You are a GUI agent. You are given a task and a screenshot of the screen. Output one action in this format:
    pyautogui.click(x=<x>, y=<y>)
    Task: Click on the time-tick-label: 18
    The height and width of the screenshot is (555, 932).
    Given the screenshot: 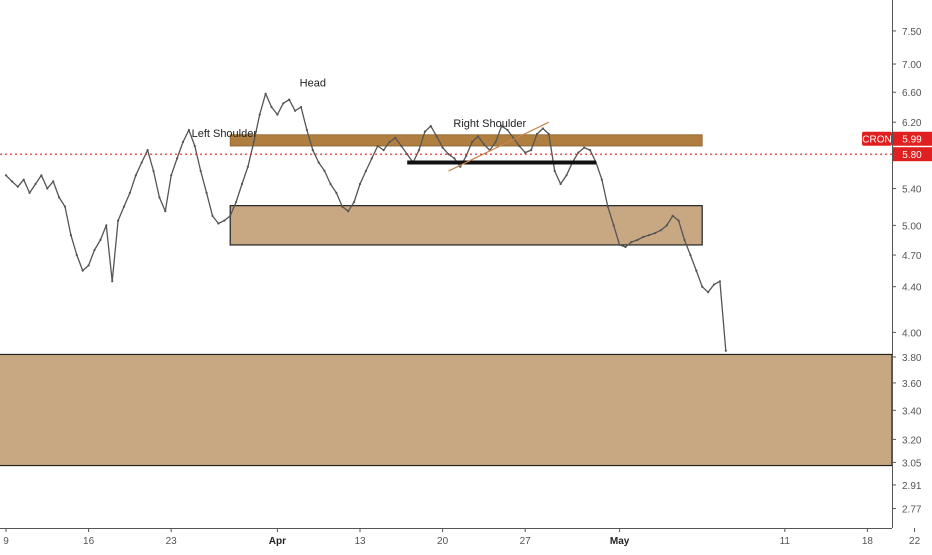 What is the action you would take?
    pyautogui.click(x=868, y=541)
    